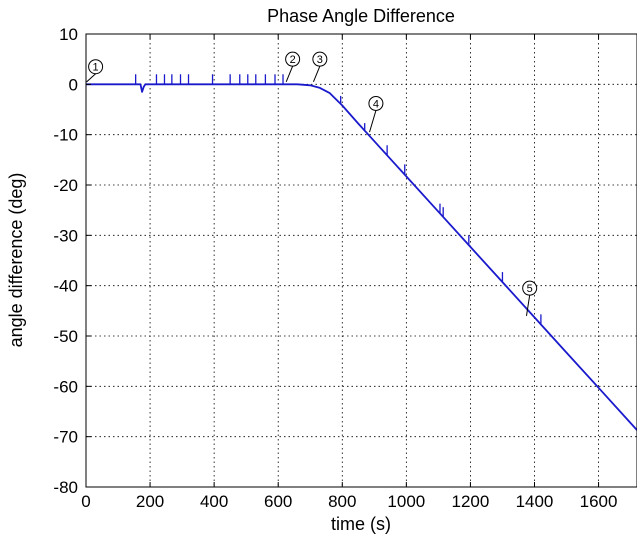 The height and width of the screenshot is (537, 637). I want to click on x-tick-label: 0, so click(85, 501).